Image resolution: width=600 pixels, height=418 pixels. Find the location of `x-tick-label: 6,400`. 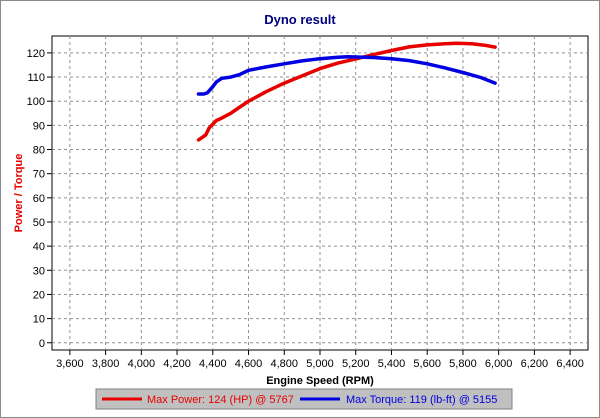

x-tick-label: 6,400 is located at coordinates (570, 364).